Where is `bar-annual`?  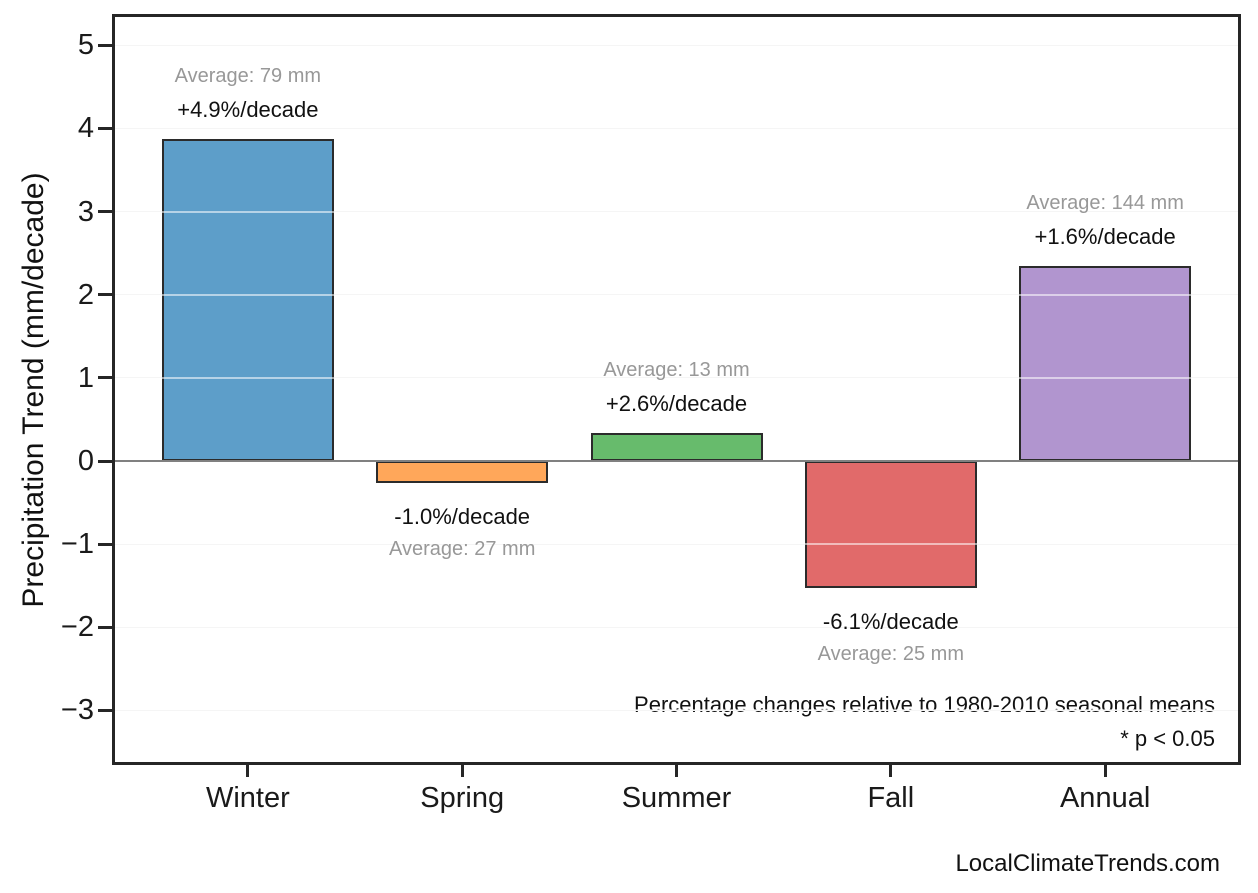
bar-annual is located at coordinates (1105, 363).